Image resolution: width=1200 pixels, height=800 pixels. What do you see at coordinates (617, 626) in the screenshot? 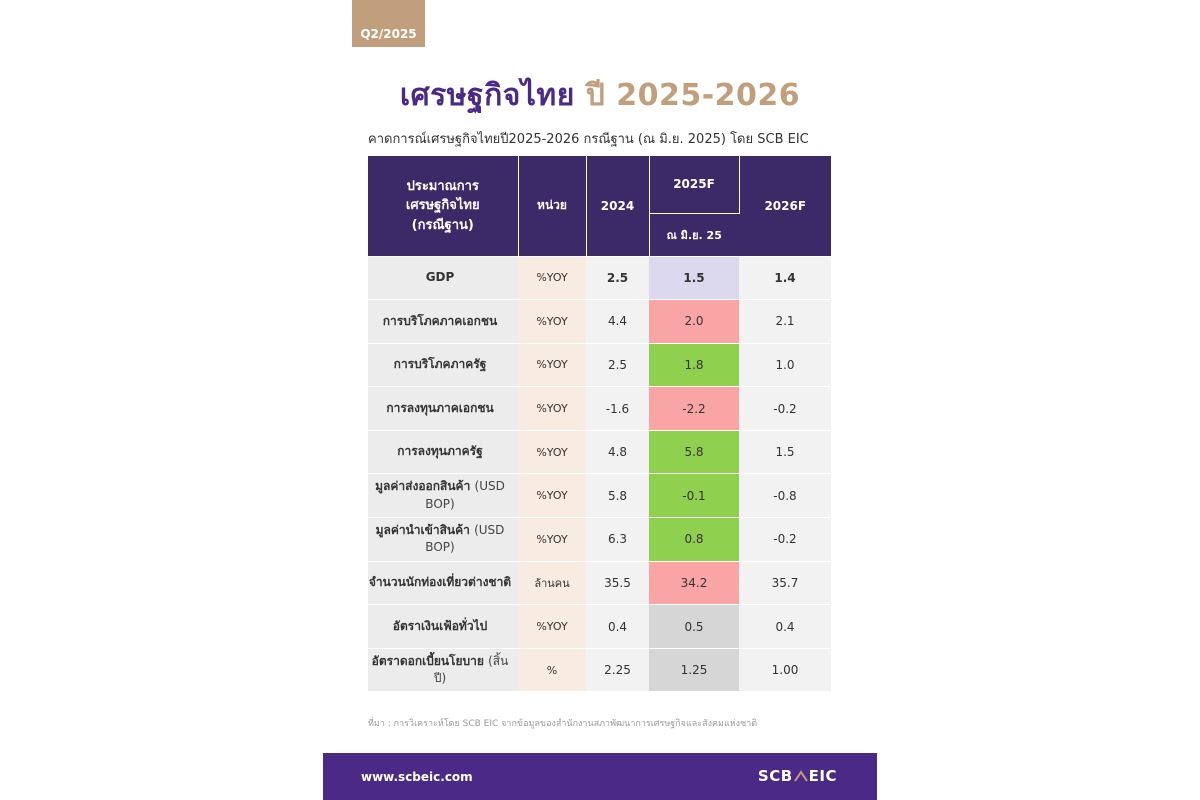
I see `cell-2024: 0.4` at bounding box center [617, 626].